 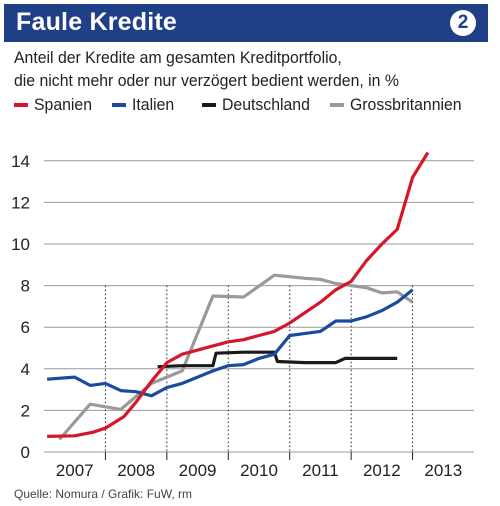 I want to click on x-tick-label: 2012, so click(x=382, y=470).